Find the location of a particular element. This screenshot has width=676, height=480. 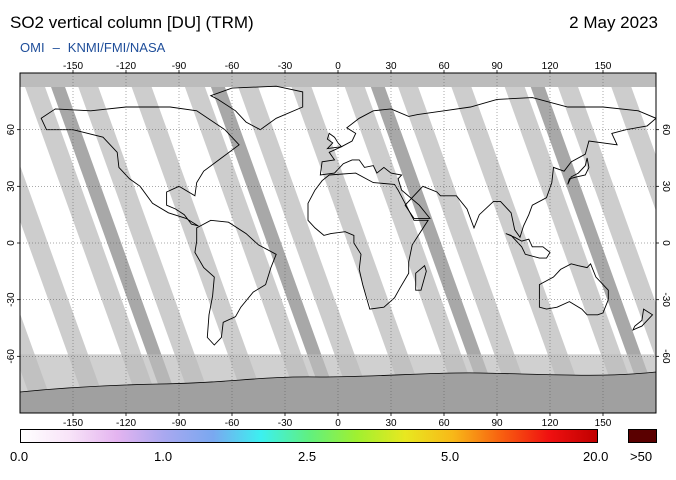

map-title: SO2 vertical column [DU] (TRM) is located at coordinates (132, 22).